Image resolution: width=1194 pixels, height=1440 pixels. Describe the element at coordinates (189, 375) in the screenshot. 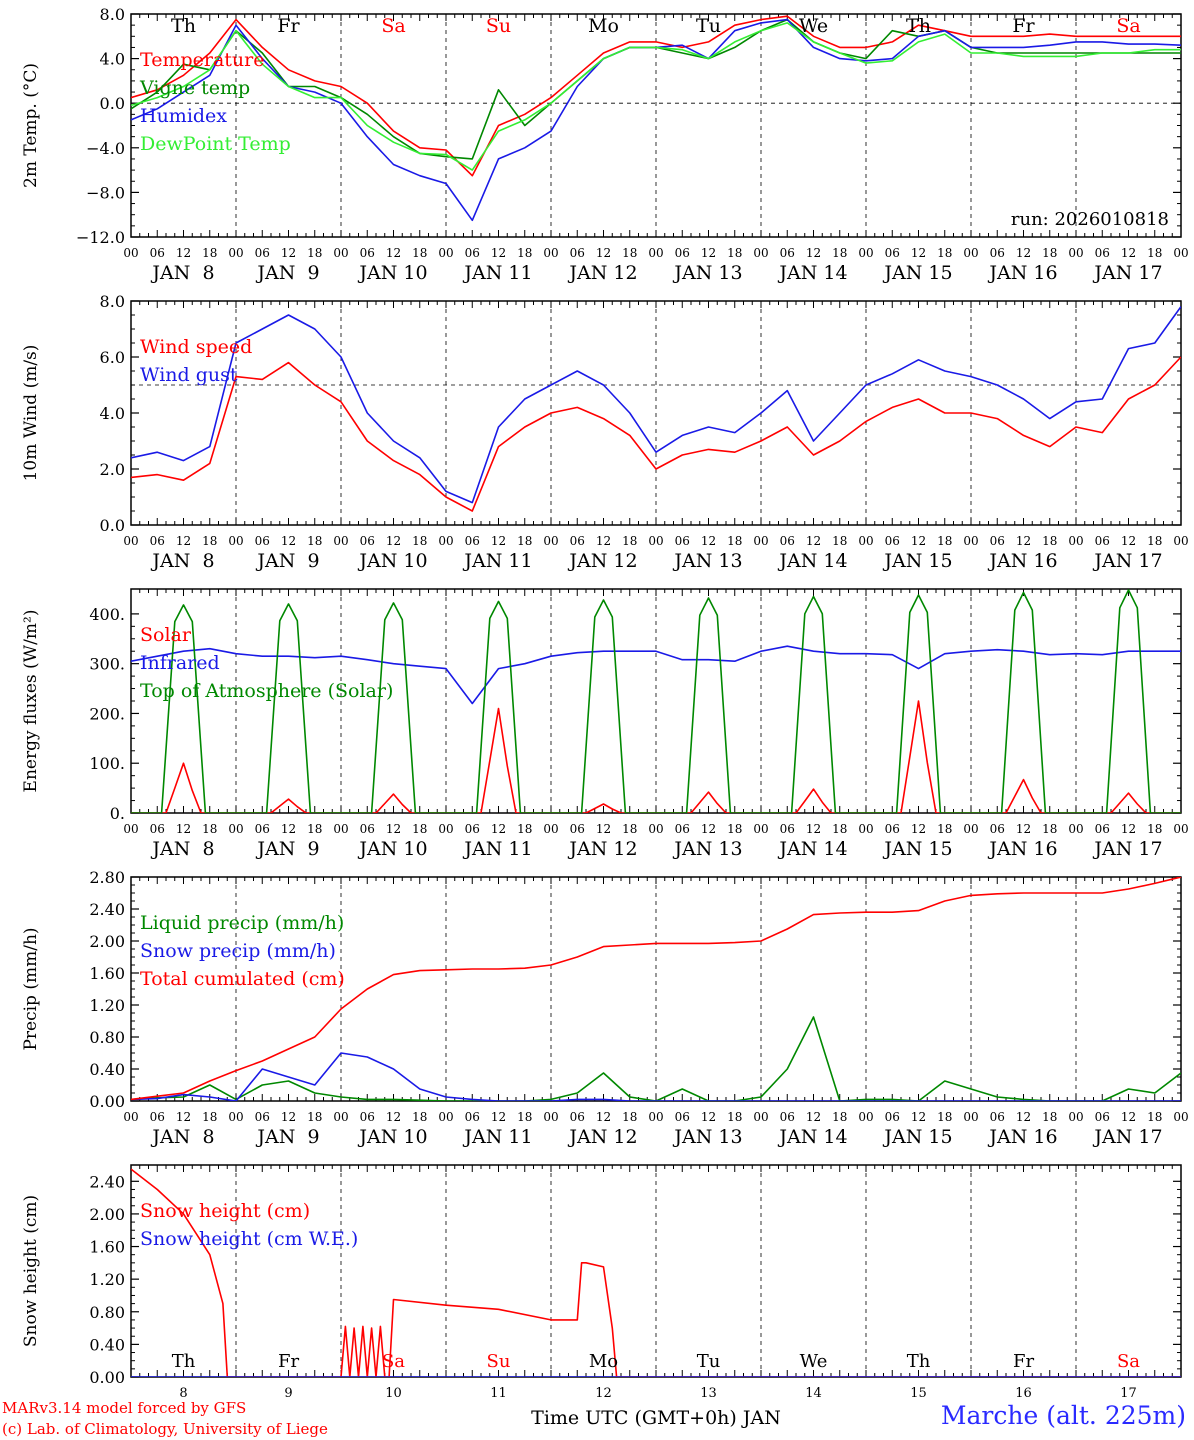

I see `legend-entry: Wind gust` at that location.